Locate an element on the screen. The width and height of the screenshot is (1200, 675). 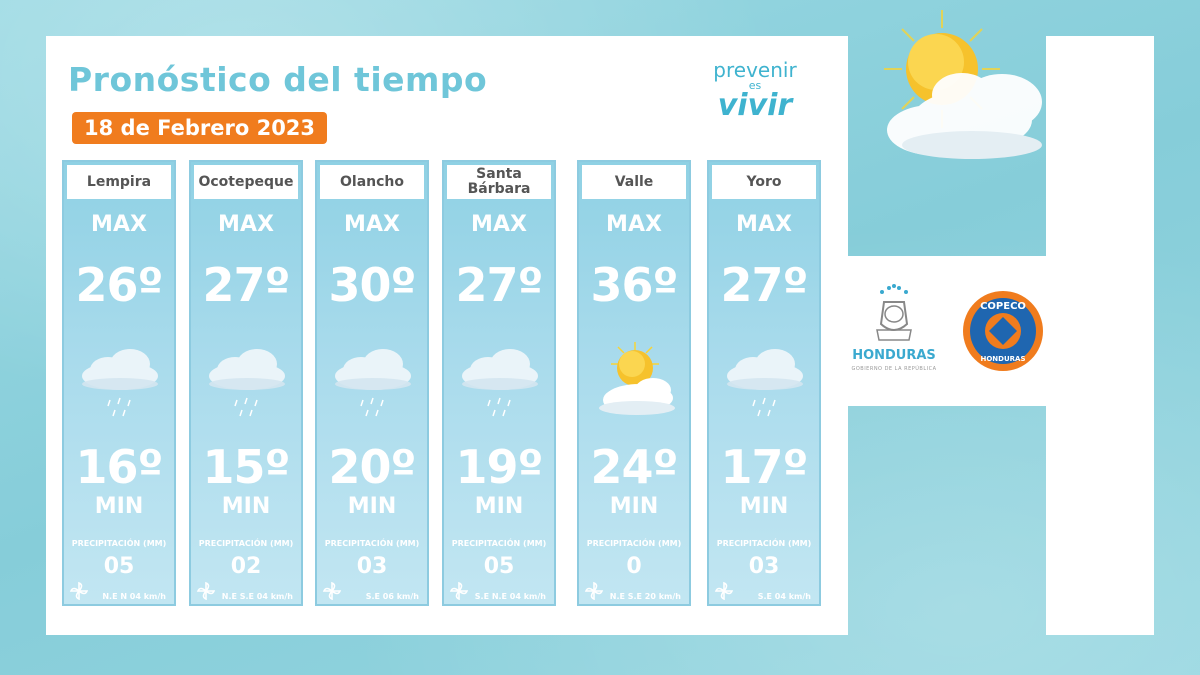
honduras-label: HONDURAS is located at coordinates (894, 355).